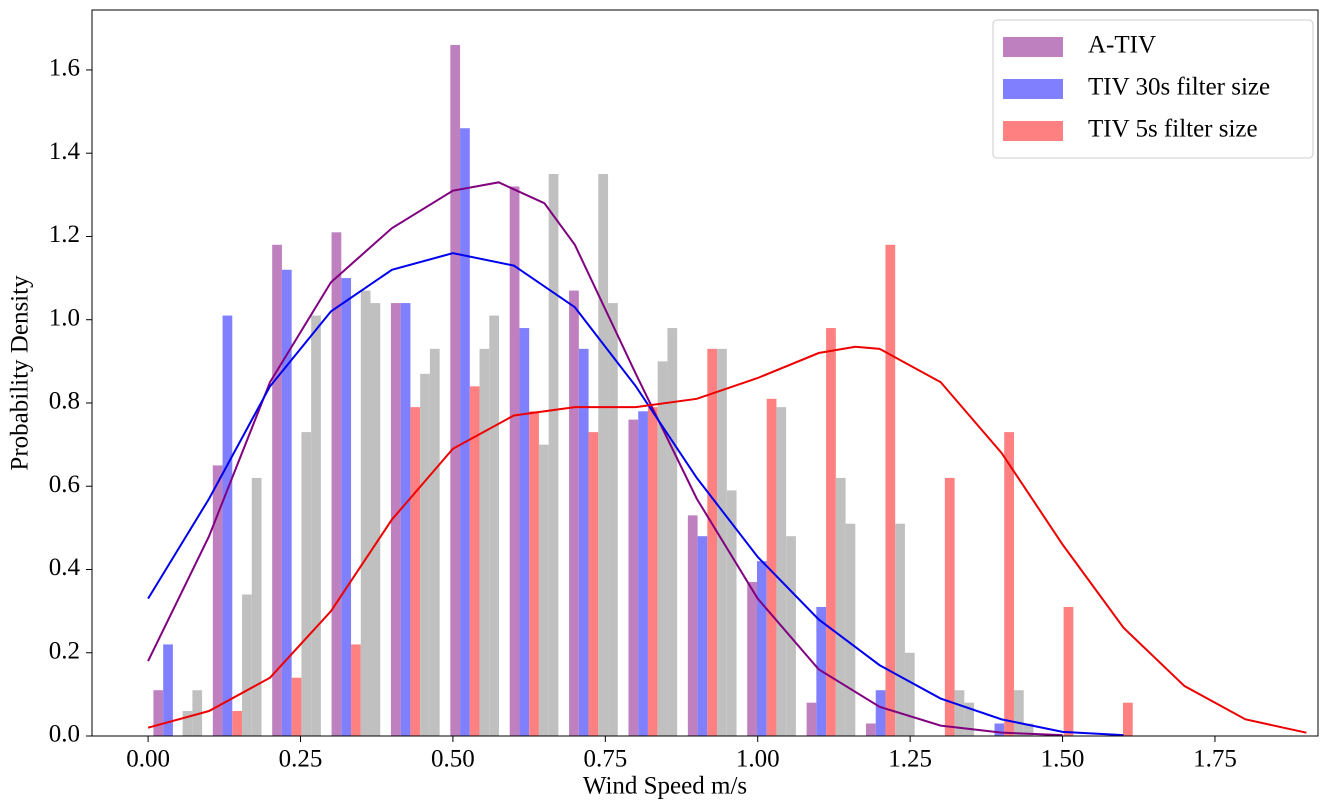 Image resolution: width=1330 pixels, height=802 pixels. Describe the element at coordinates (64, 234) in the screenshot. I see `y-tick-label: 1.2` at that location.